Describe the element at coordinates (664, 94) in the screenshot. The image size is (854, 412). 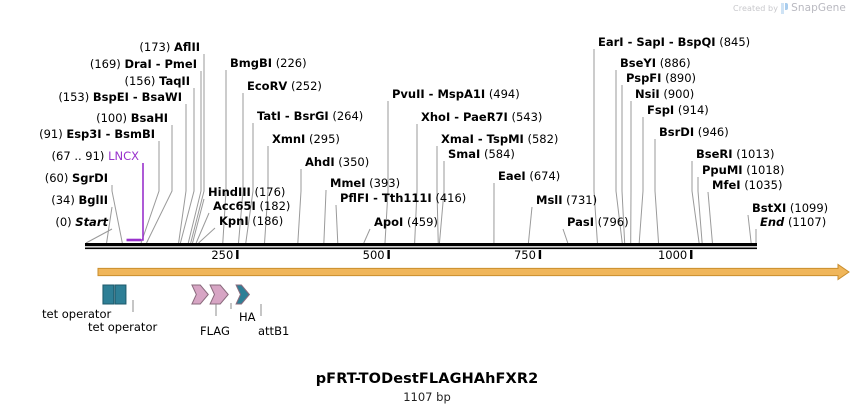
I see `enzyme-label-nsii: NsiI (900)` at that location.